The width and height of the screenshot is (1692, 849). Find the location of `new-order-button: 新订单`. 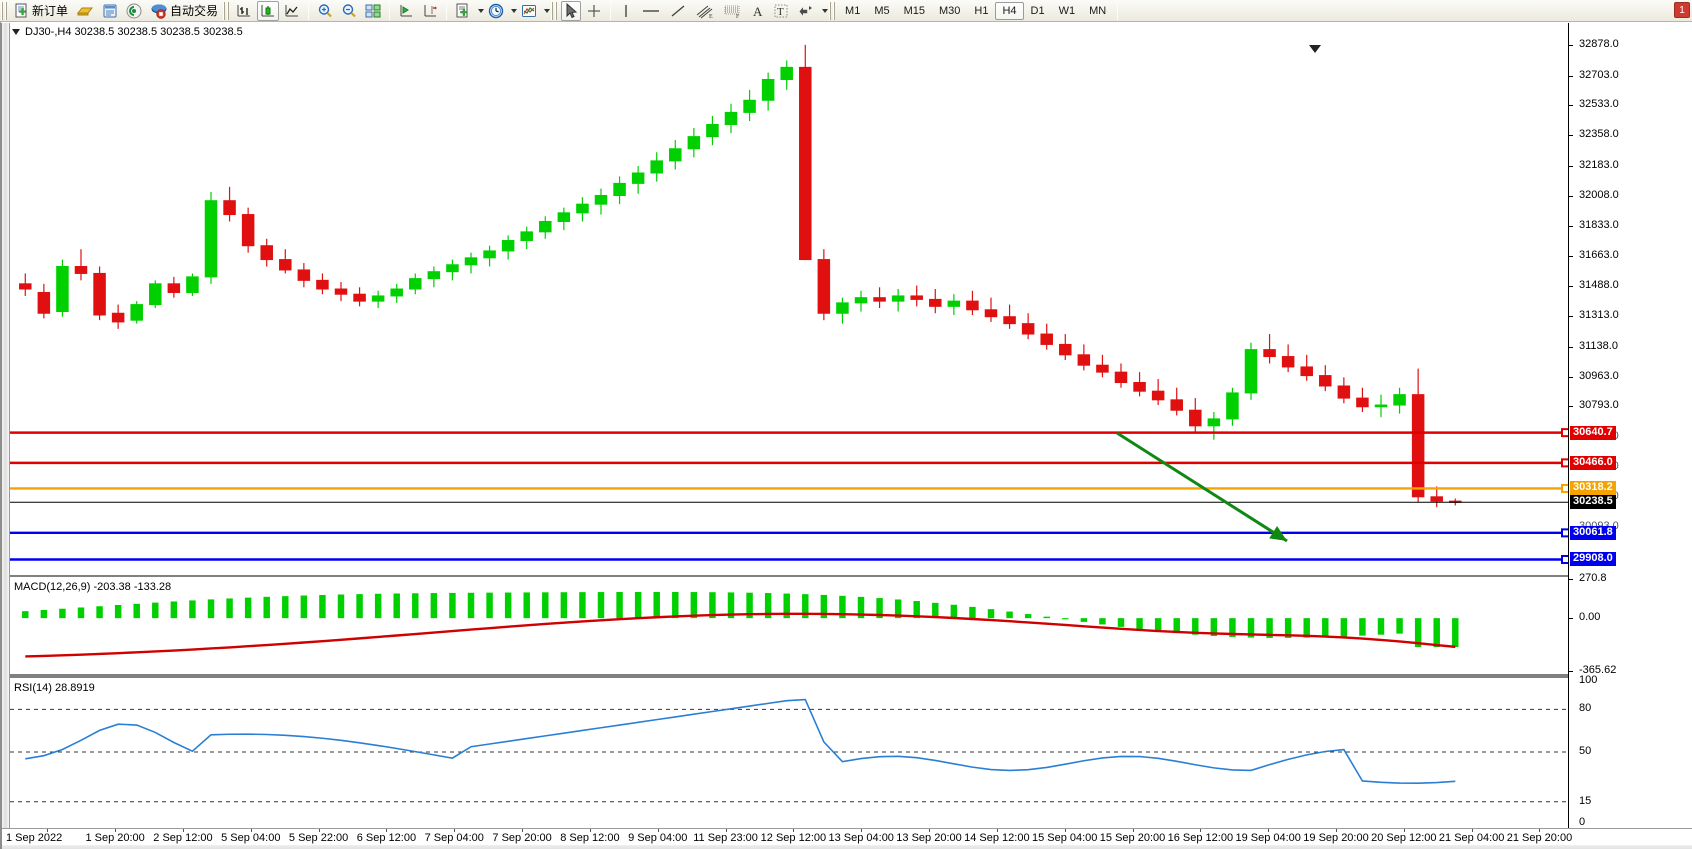

new-order-button: 新订单 is located at coordinates (41, 11).